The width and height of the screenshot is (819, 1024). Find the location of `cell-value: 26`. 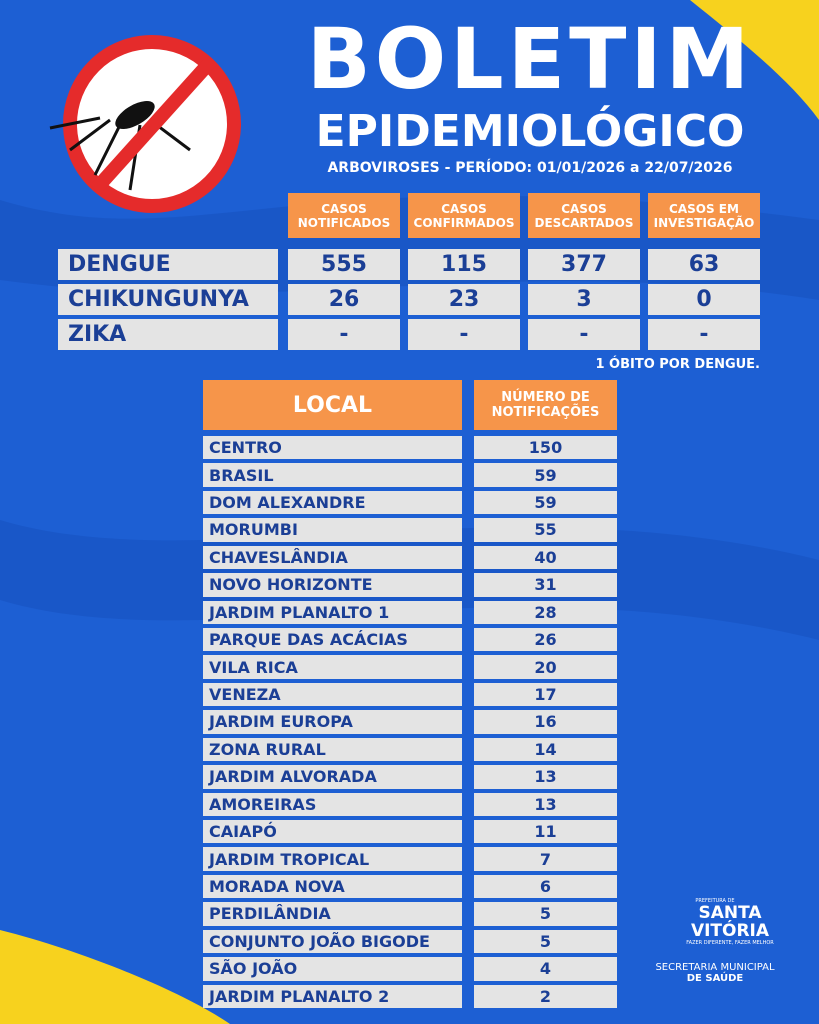

cell-value: 26 is located at coordinates (344, 299).